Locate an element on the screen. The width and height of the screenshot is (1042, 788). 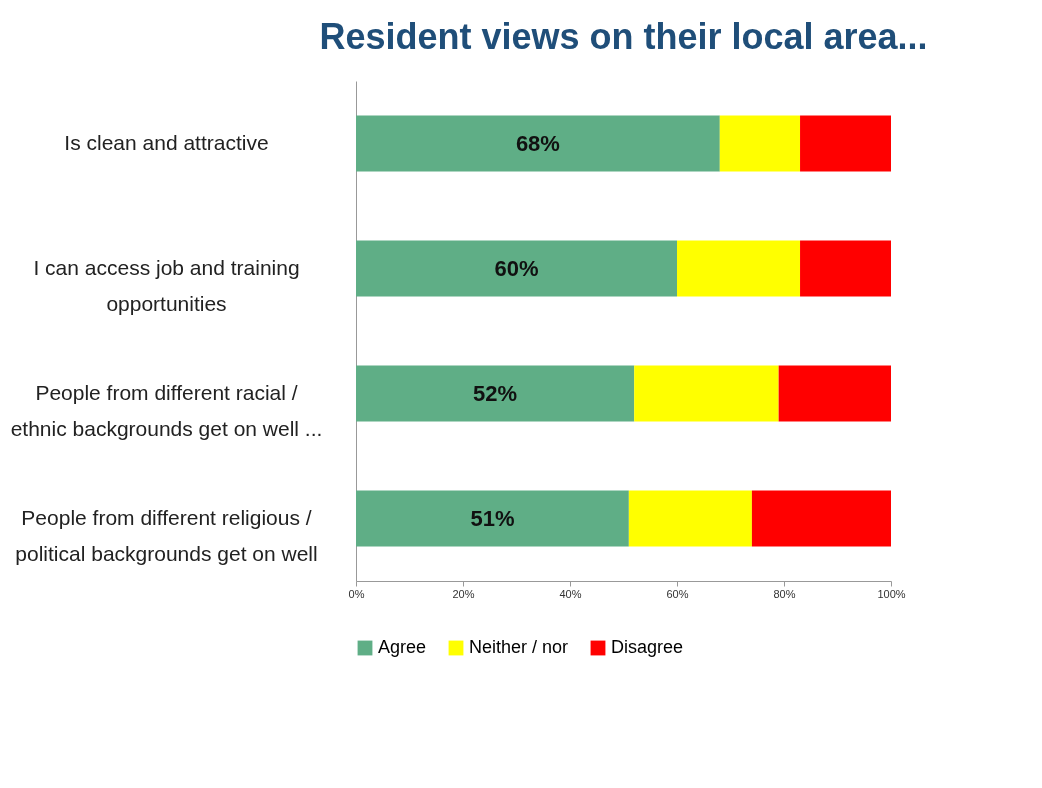
legend-label: Disagree is located at coordinates (647, 647).